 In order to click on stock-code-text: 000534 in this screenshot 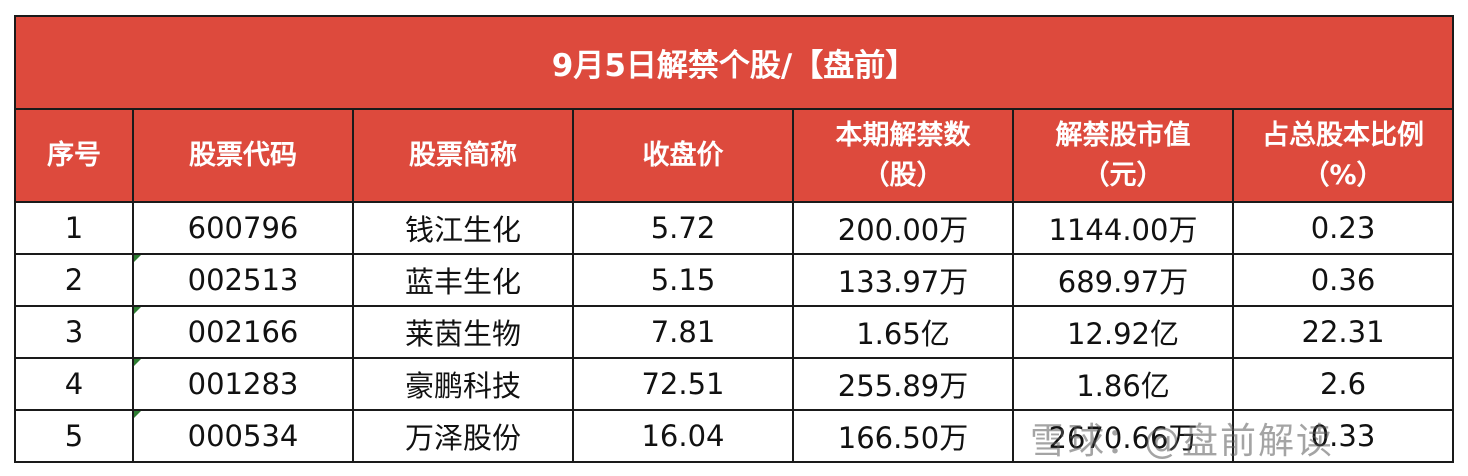, I will do `click(243, 436)`.